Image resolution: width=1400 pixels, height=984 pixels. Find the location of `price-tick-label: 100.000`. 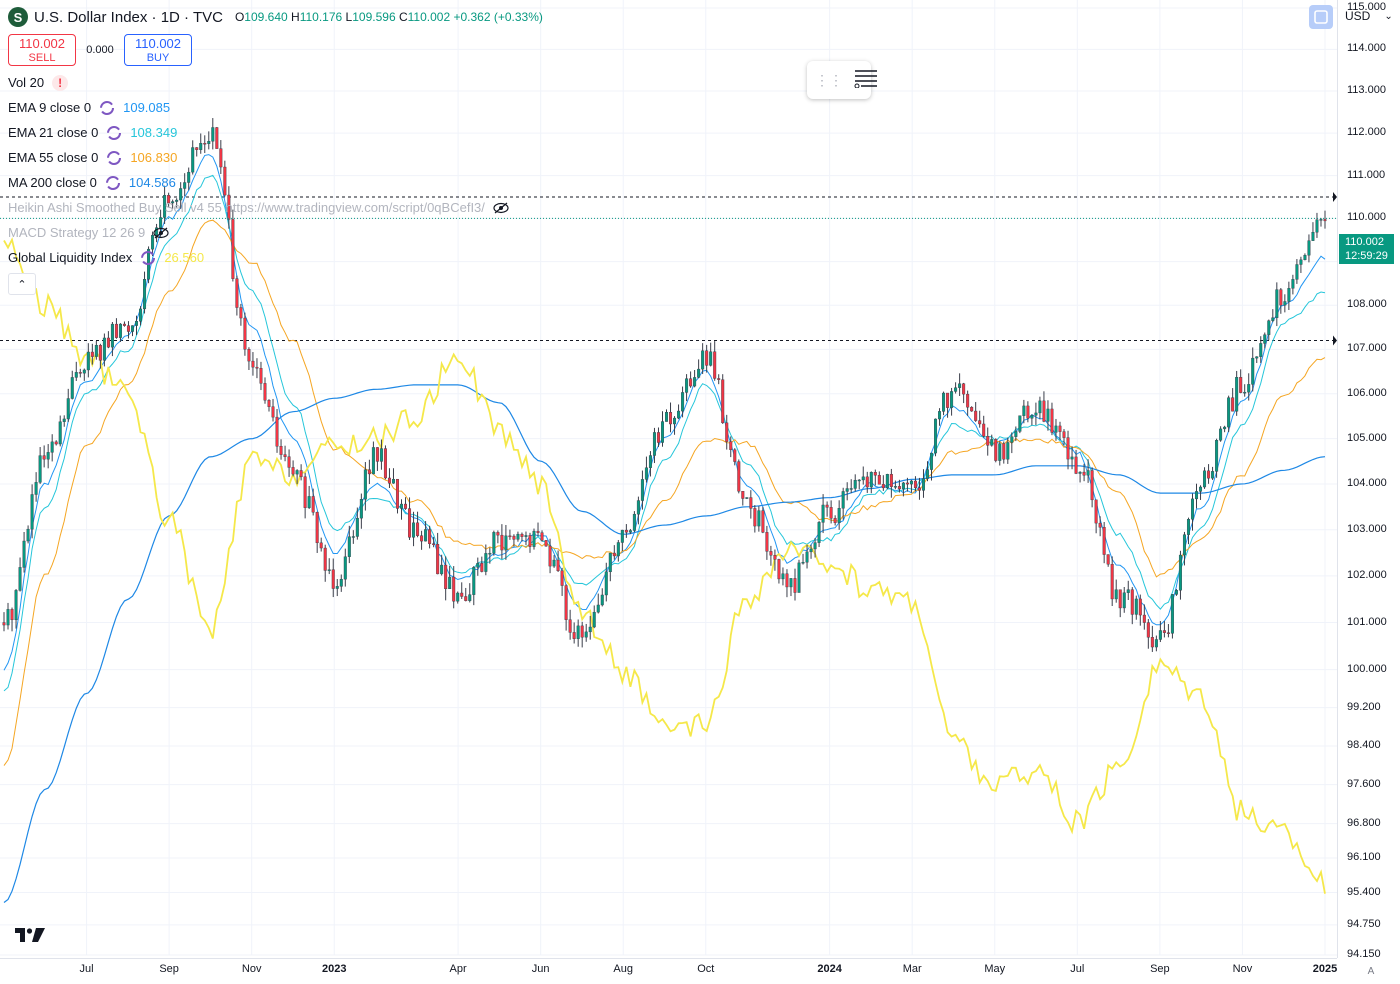

price-tick-label: 100.000 is located at coordinates (1367, 668).